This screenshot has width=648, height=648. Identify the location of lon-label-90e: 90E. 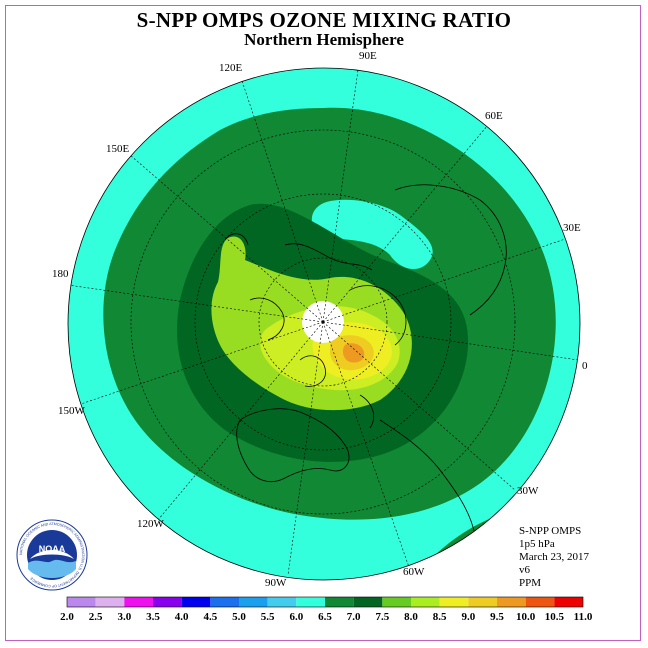
(368, 56).